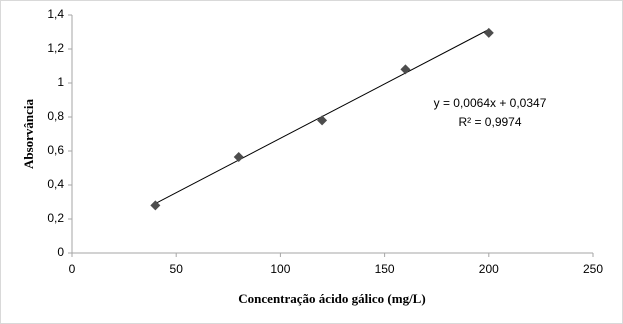  I want to click on y-tick-label: 1,2, so click(55, 48).